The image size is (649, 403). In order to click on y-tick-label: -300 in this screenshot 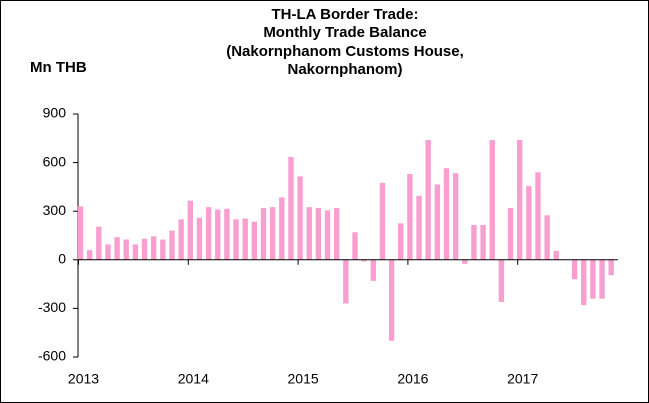, I will do `click(52, 307)`.